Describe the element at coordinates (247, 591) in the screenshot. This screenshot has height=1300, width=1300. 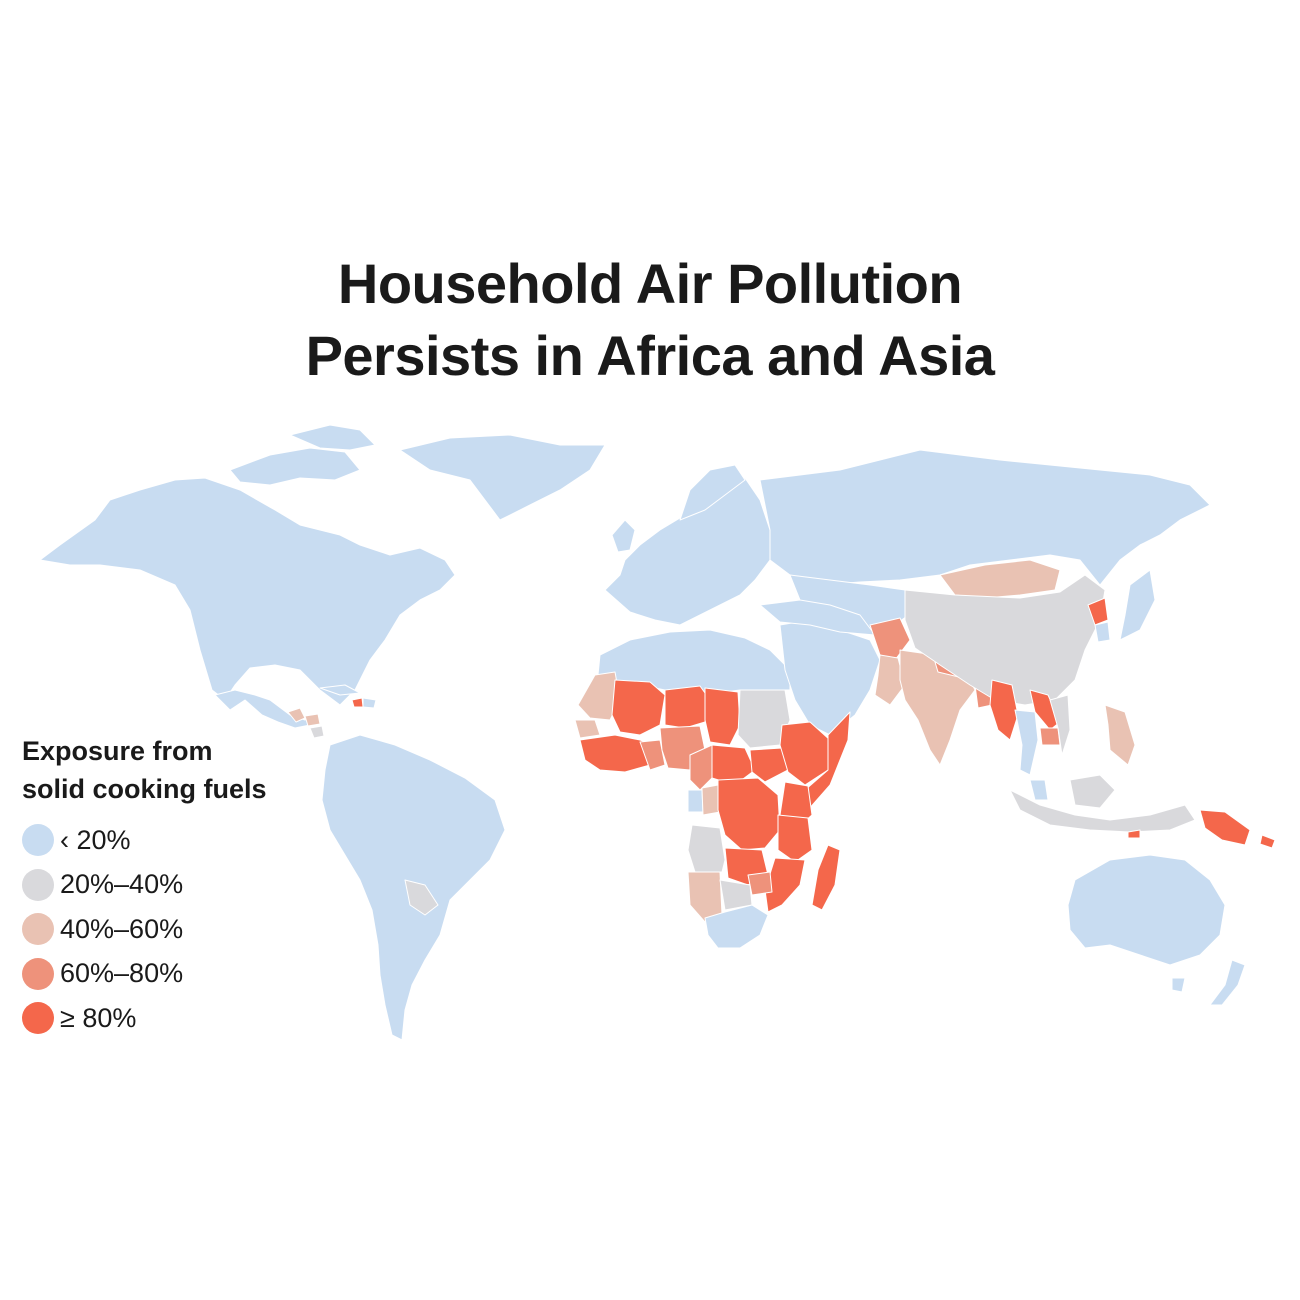
I see `region-north-america` at that location.